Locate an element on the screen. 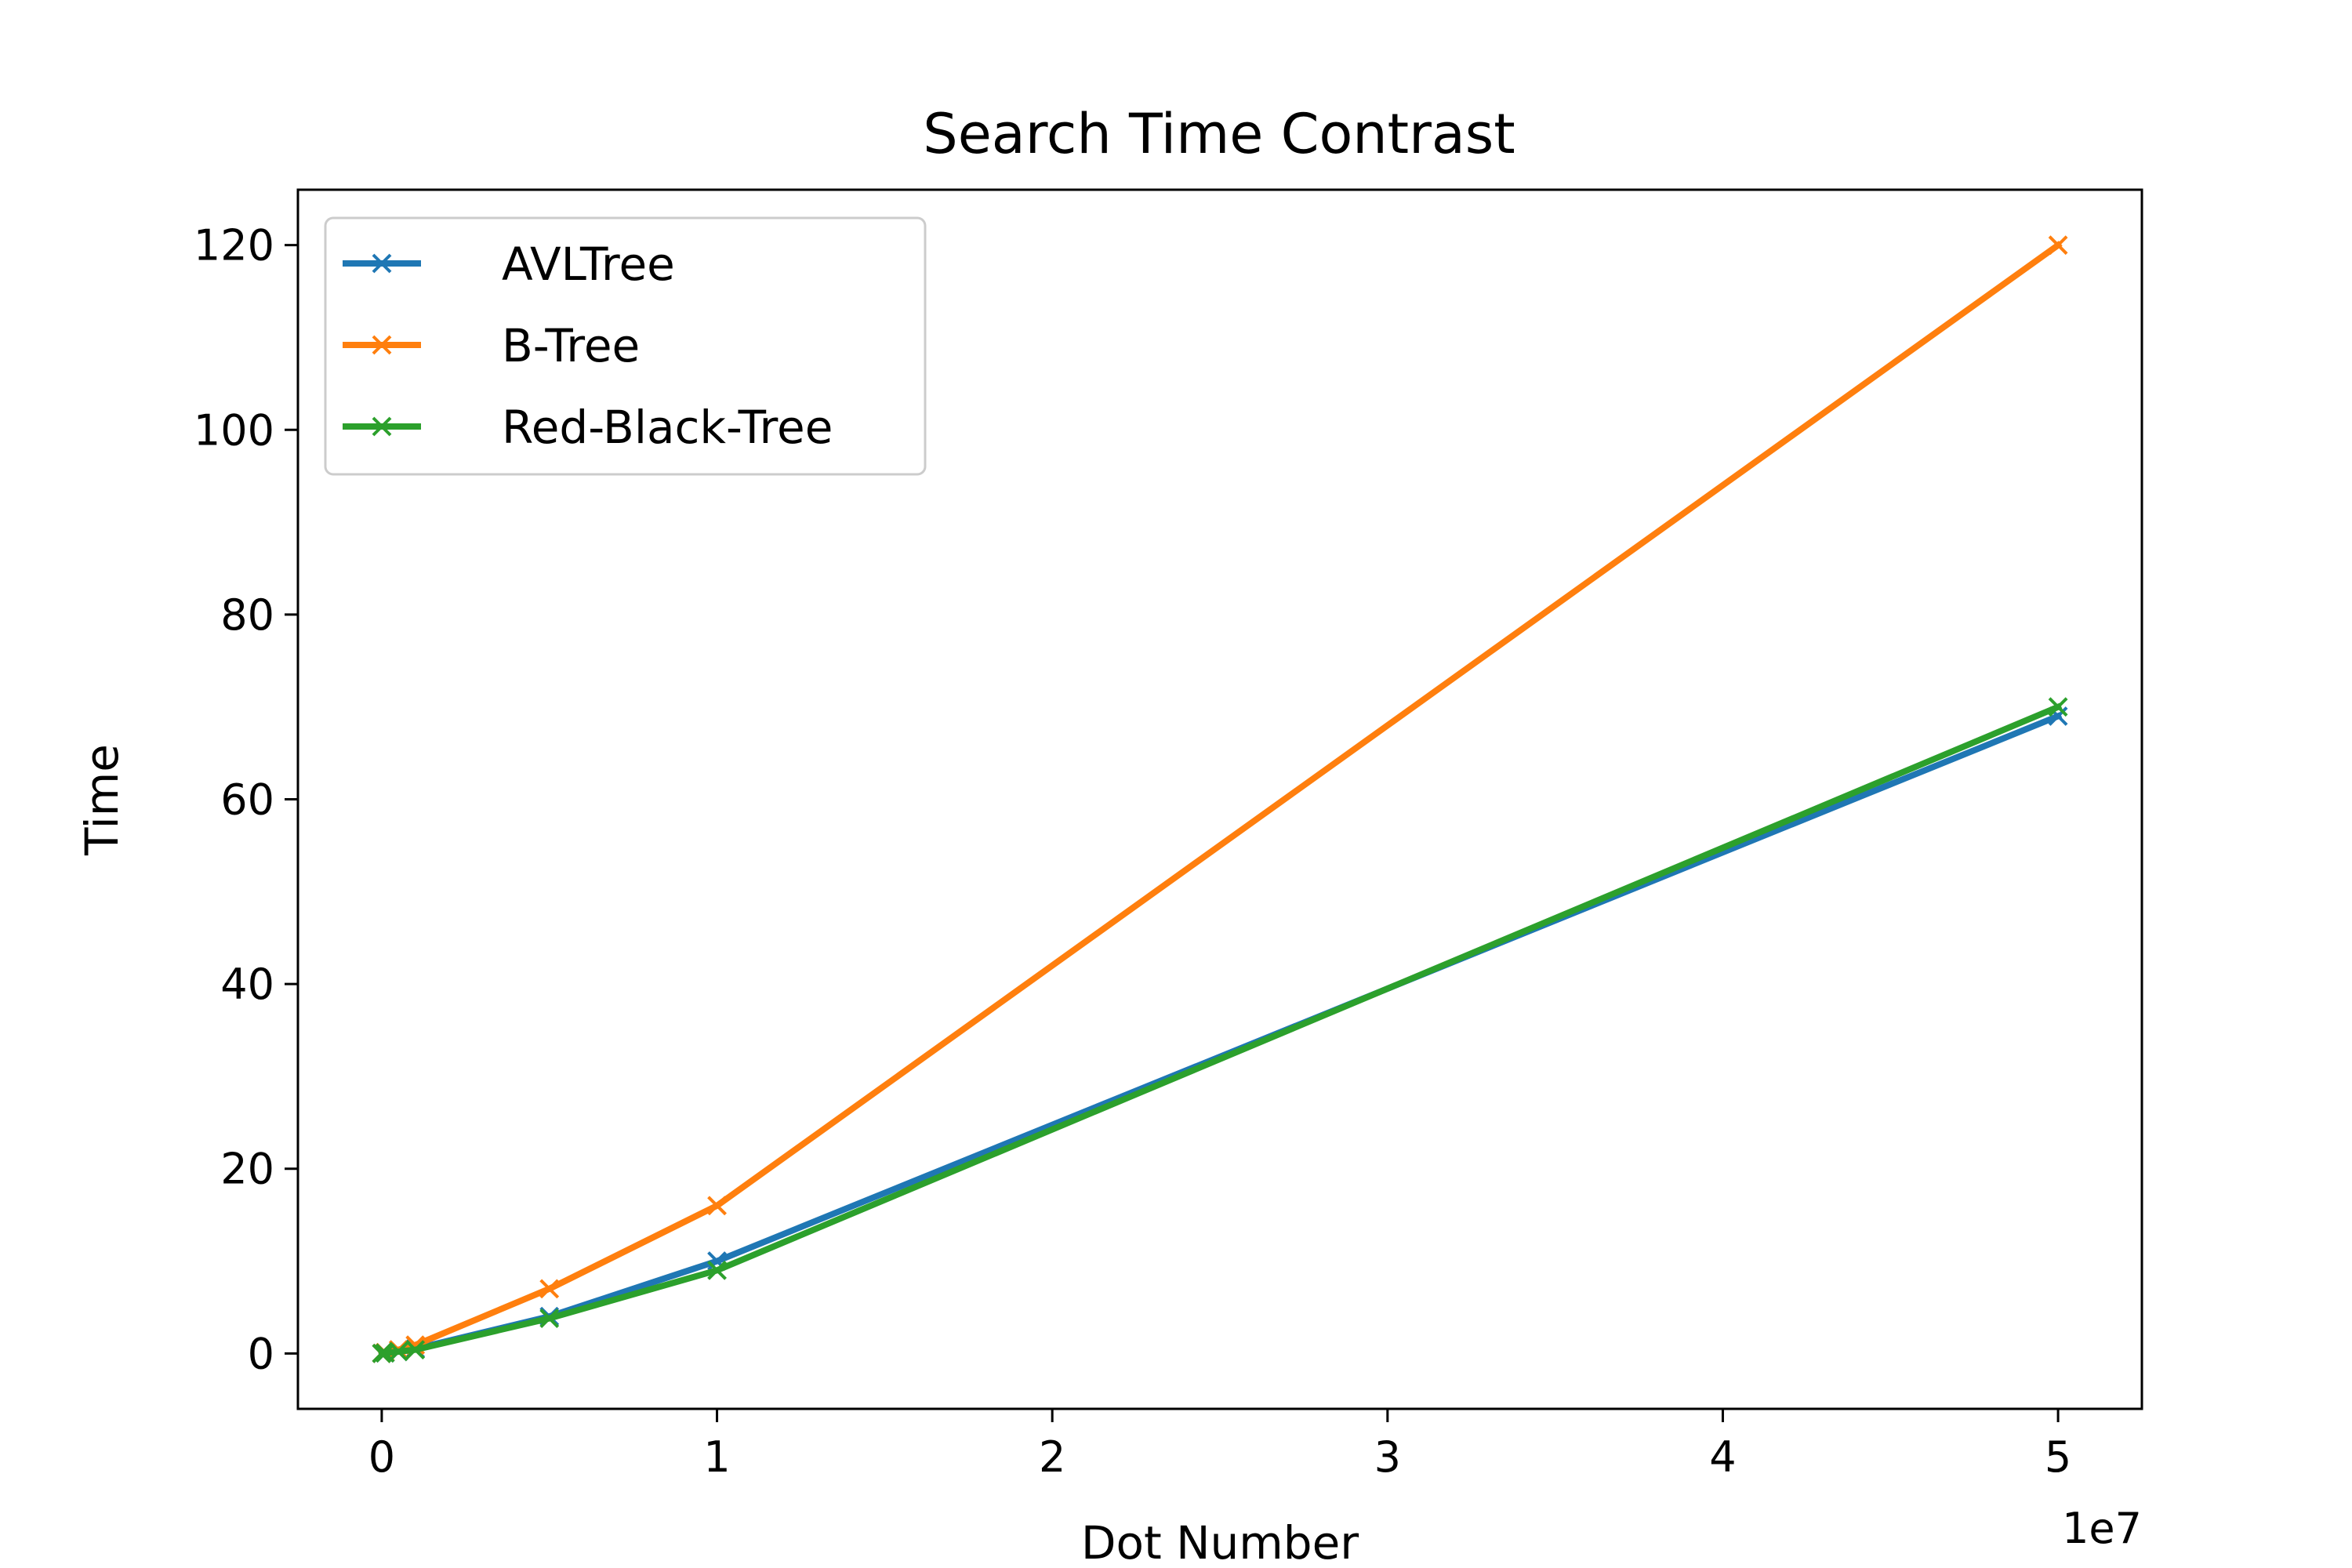  legend-item-avltree: AVLTree is located at coordinates (509, 264).